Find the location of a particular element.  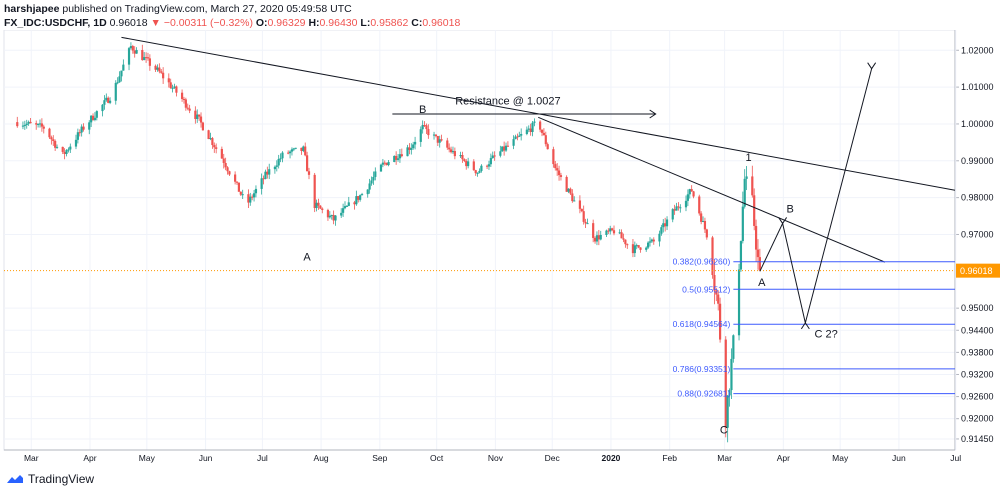

open-label: O: is located at coordinates (261, 23).